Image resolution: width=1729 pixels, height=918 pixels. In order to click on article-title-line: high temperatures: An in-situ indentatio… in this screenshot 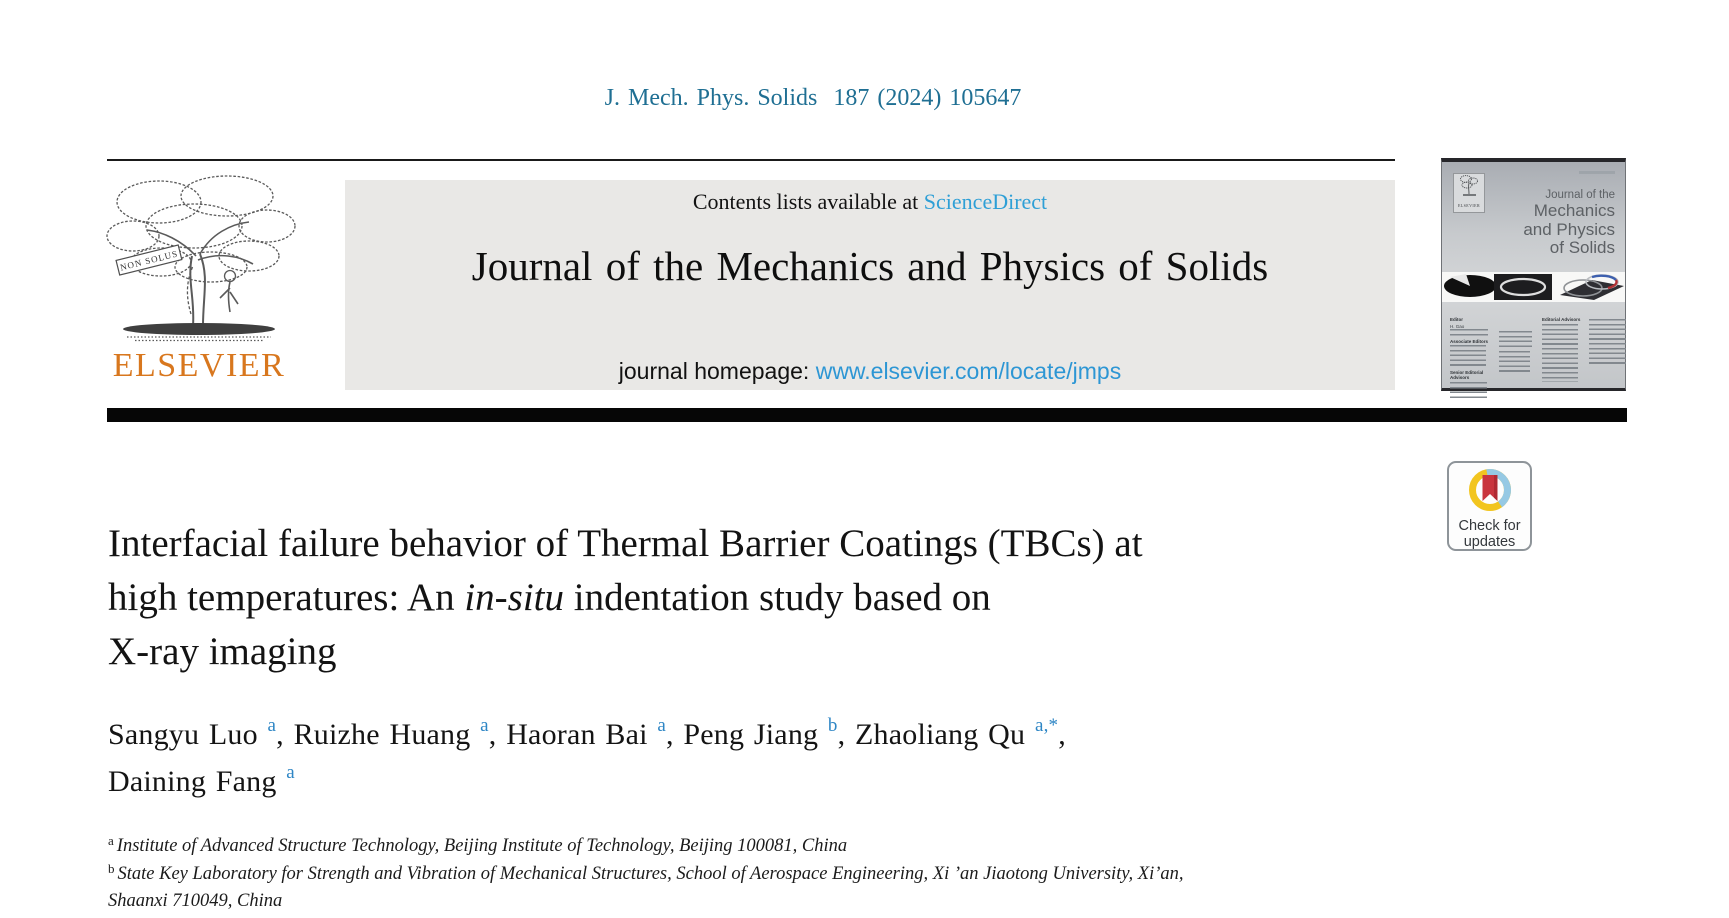, I will do `click(549, 597)`.